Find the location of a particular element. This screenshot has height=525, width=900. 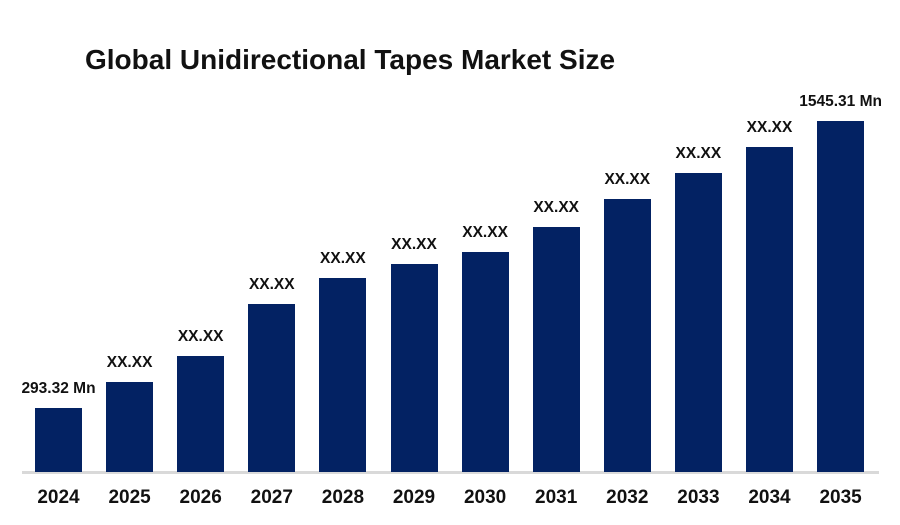

bar-value-label-2028: XX.XX is located at coordinates (343, 258).